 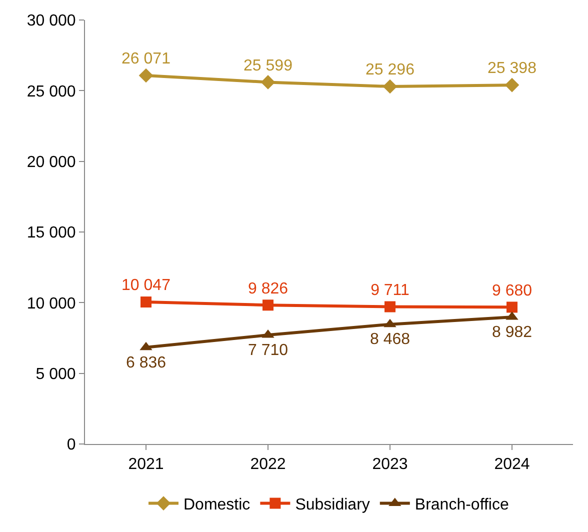 I want to click on x-tick-label: 2021, so click(x=146, y=465).